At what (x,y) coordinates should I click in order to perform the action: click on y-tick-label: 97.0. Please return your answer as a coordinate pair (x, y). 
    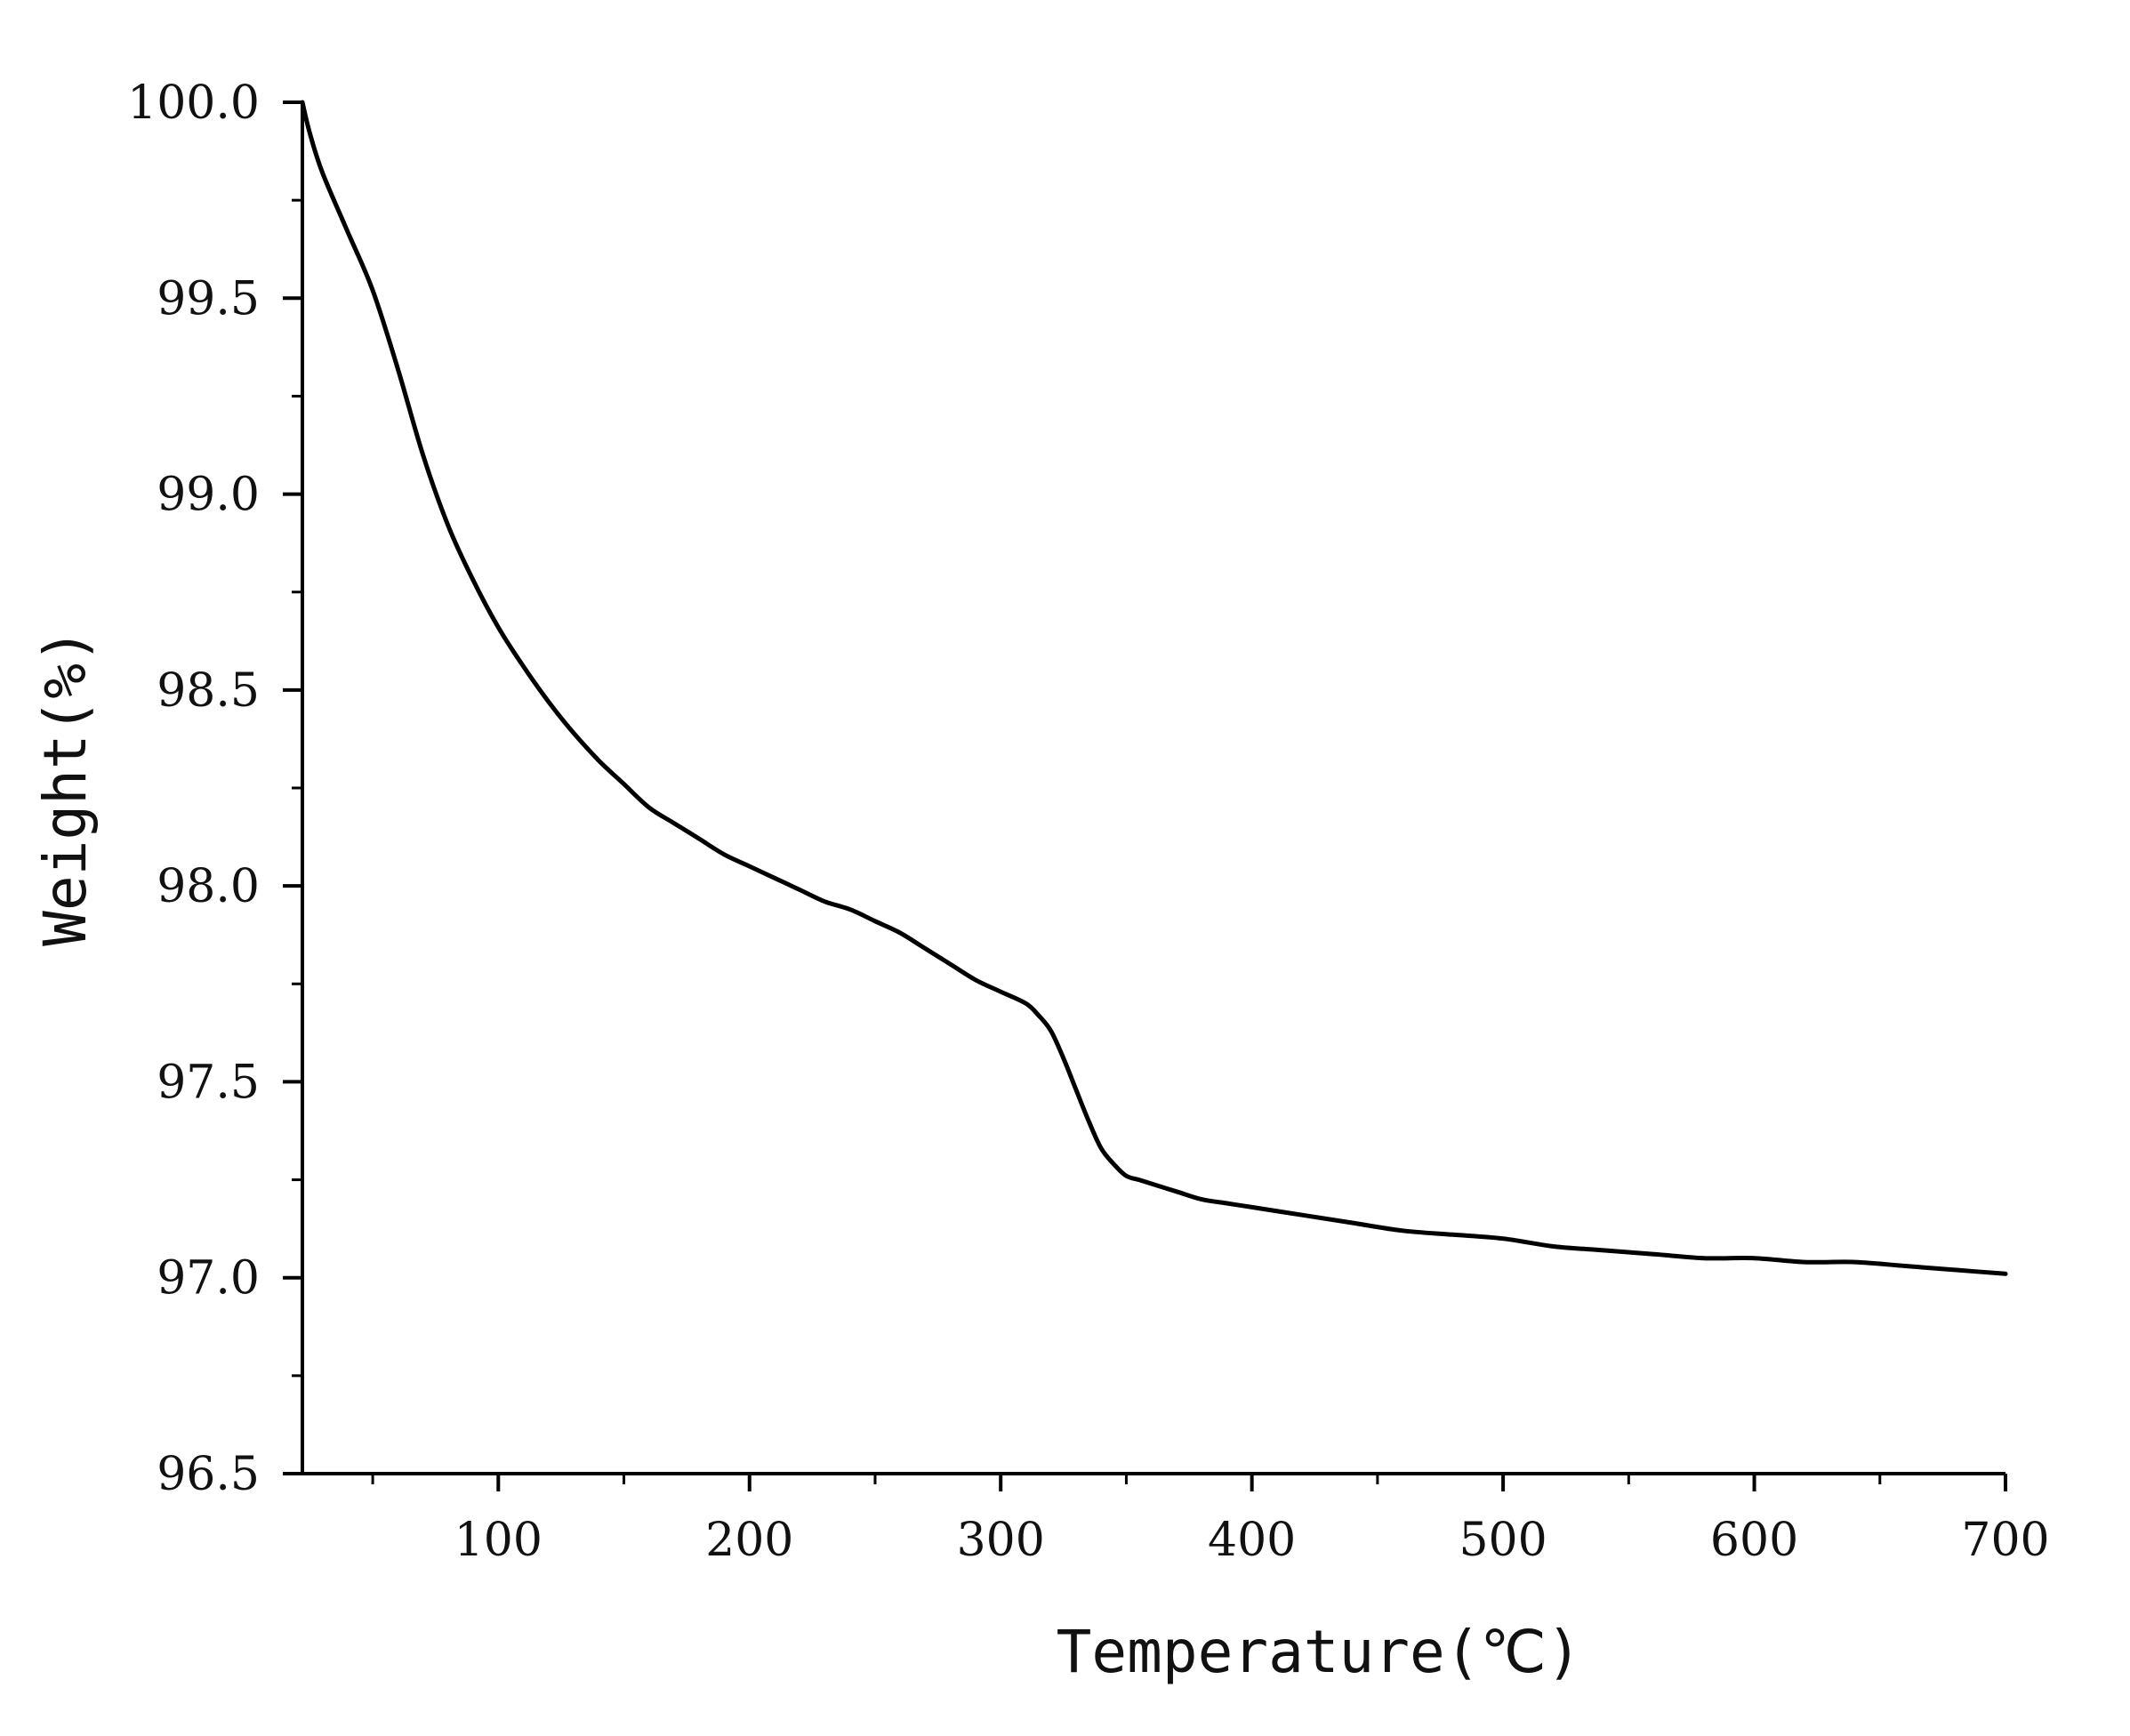
    Looking at the image, I should click on (208, 1279).